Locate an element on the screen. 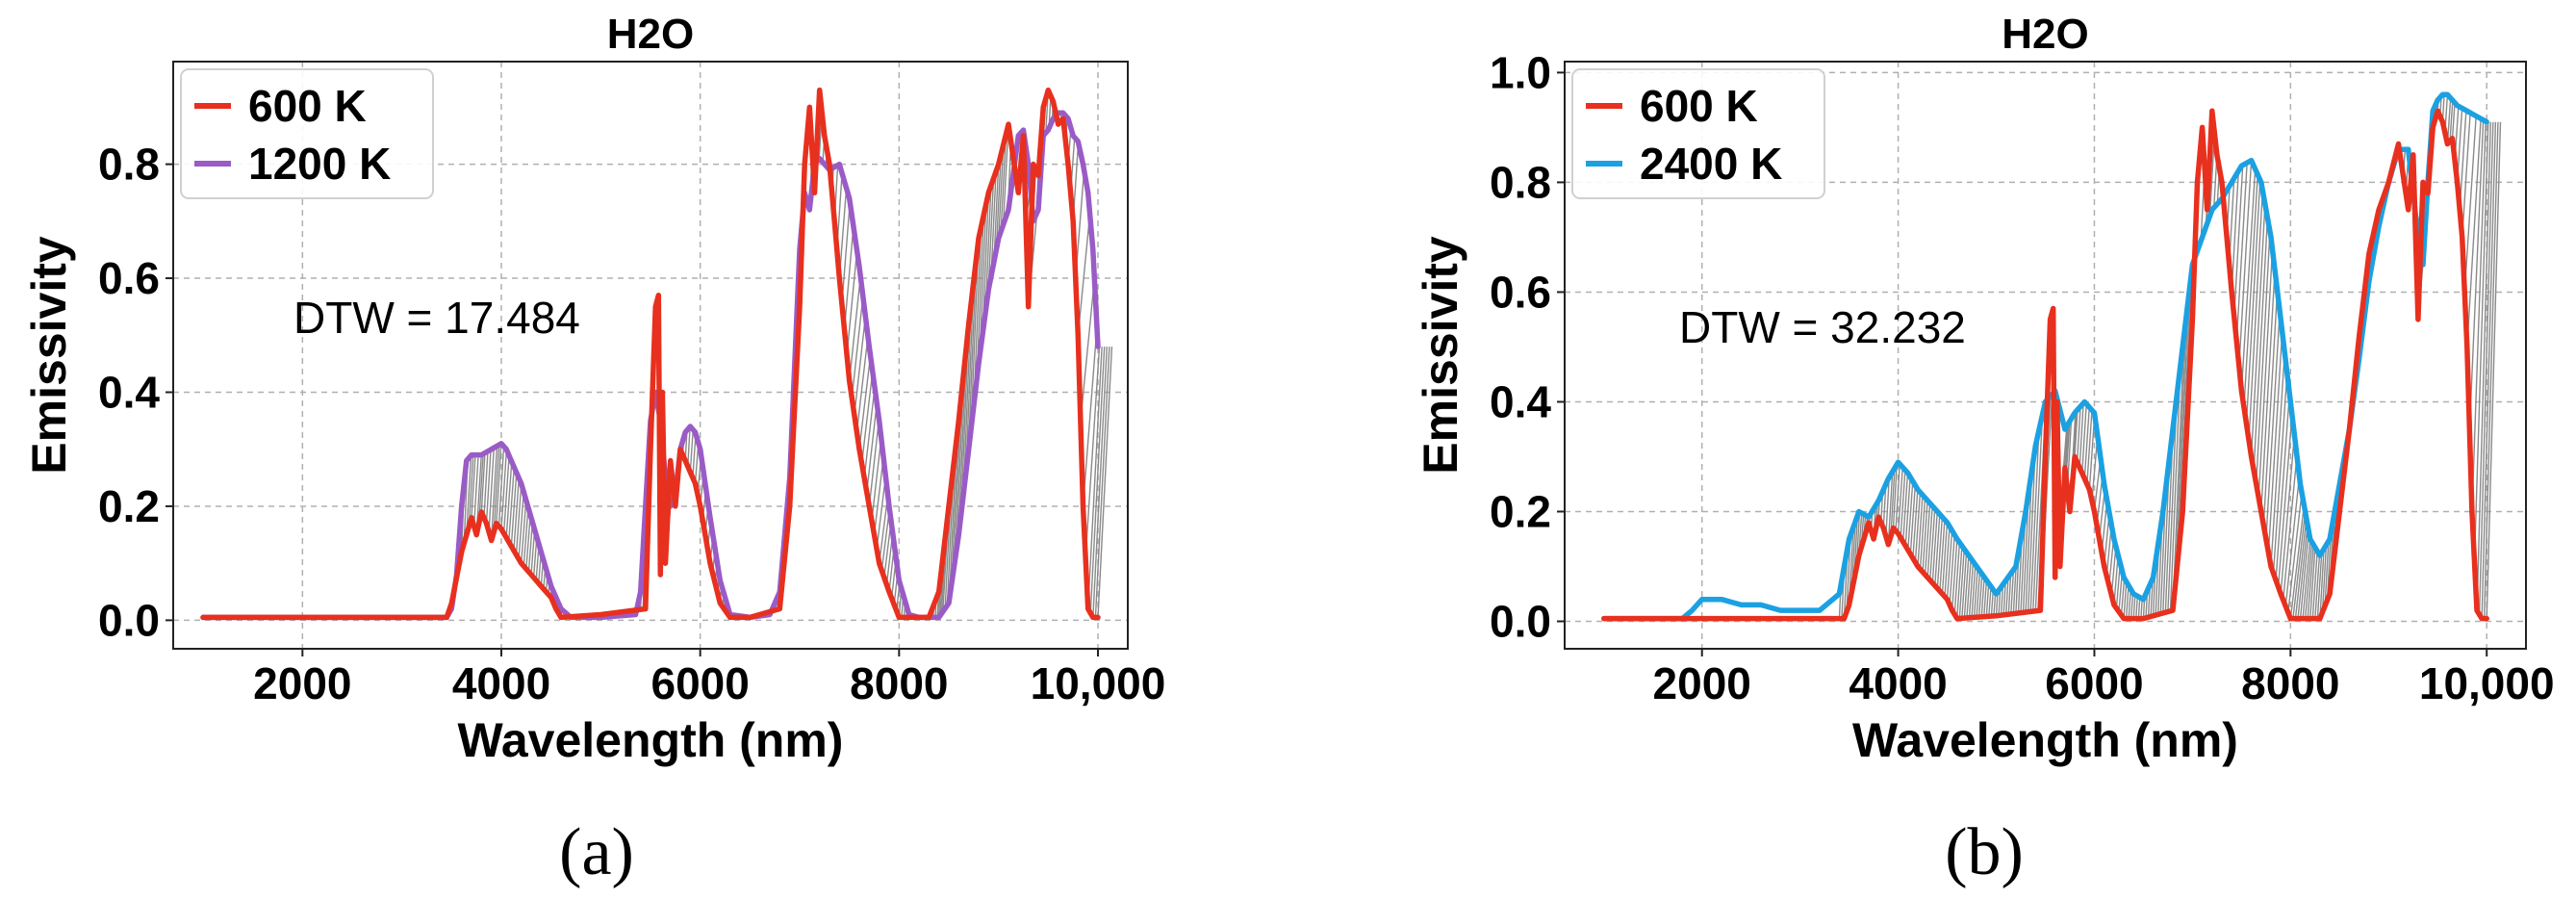  y-tick-label: 0.4 is located at coordinates (129, 392).